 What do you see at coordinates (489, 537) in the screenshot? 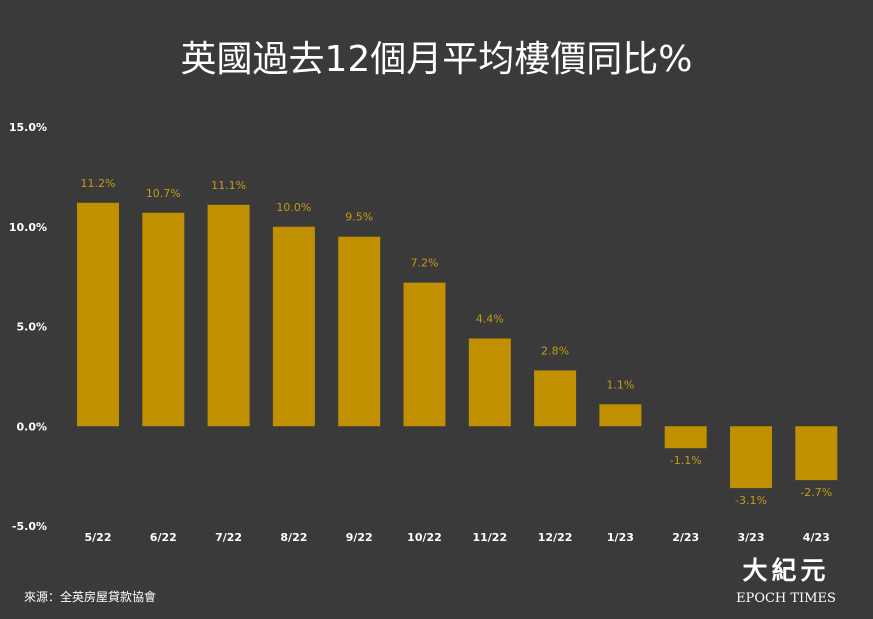
I see `x-tick-label: 11/22` at bounding box center [489, 537].